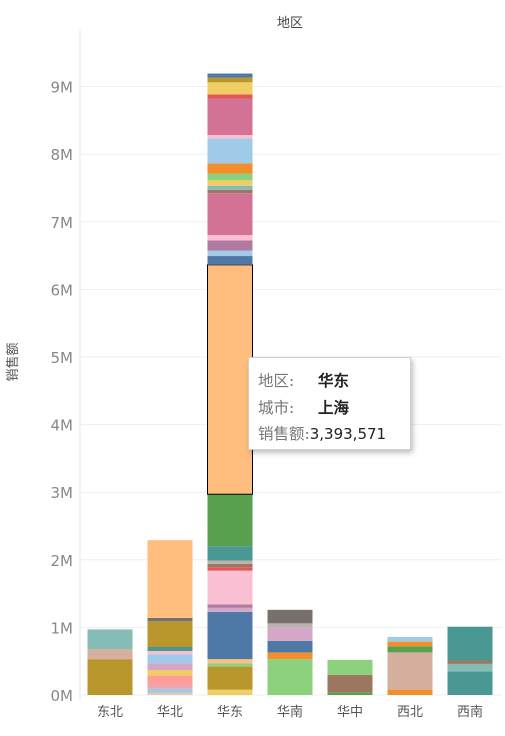 Image resolution: width=505 pixels, height=736 pixels. What do you see at coordinates (62, 561) in the screenshot?
I see `y-tick-label: 2M` at bounding box center [62, 561].